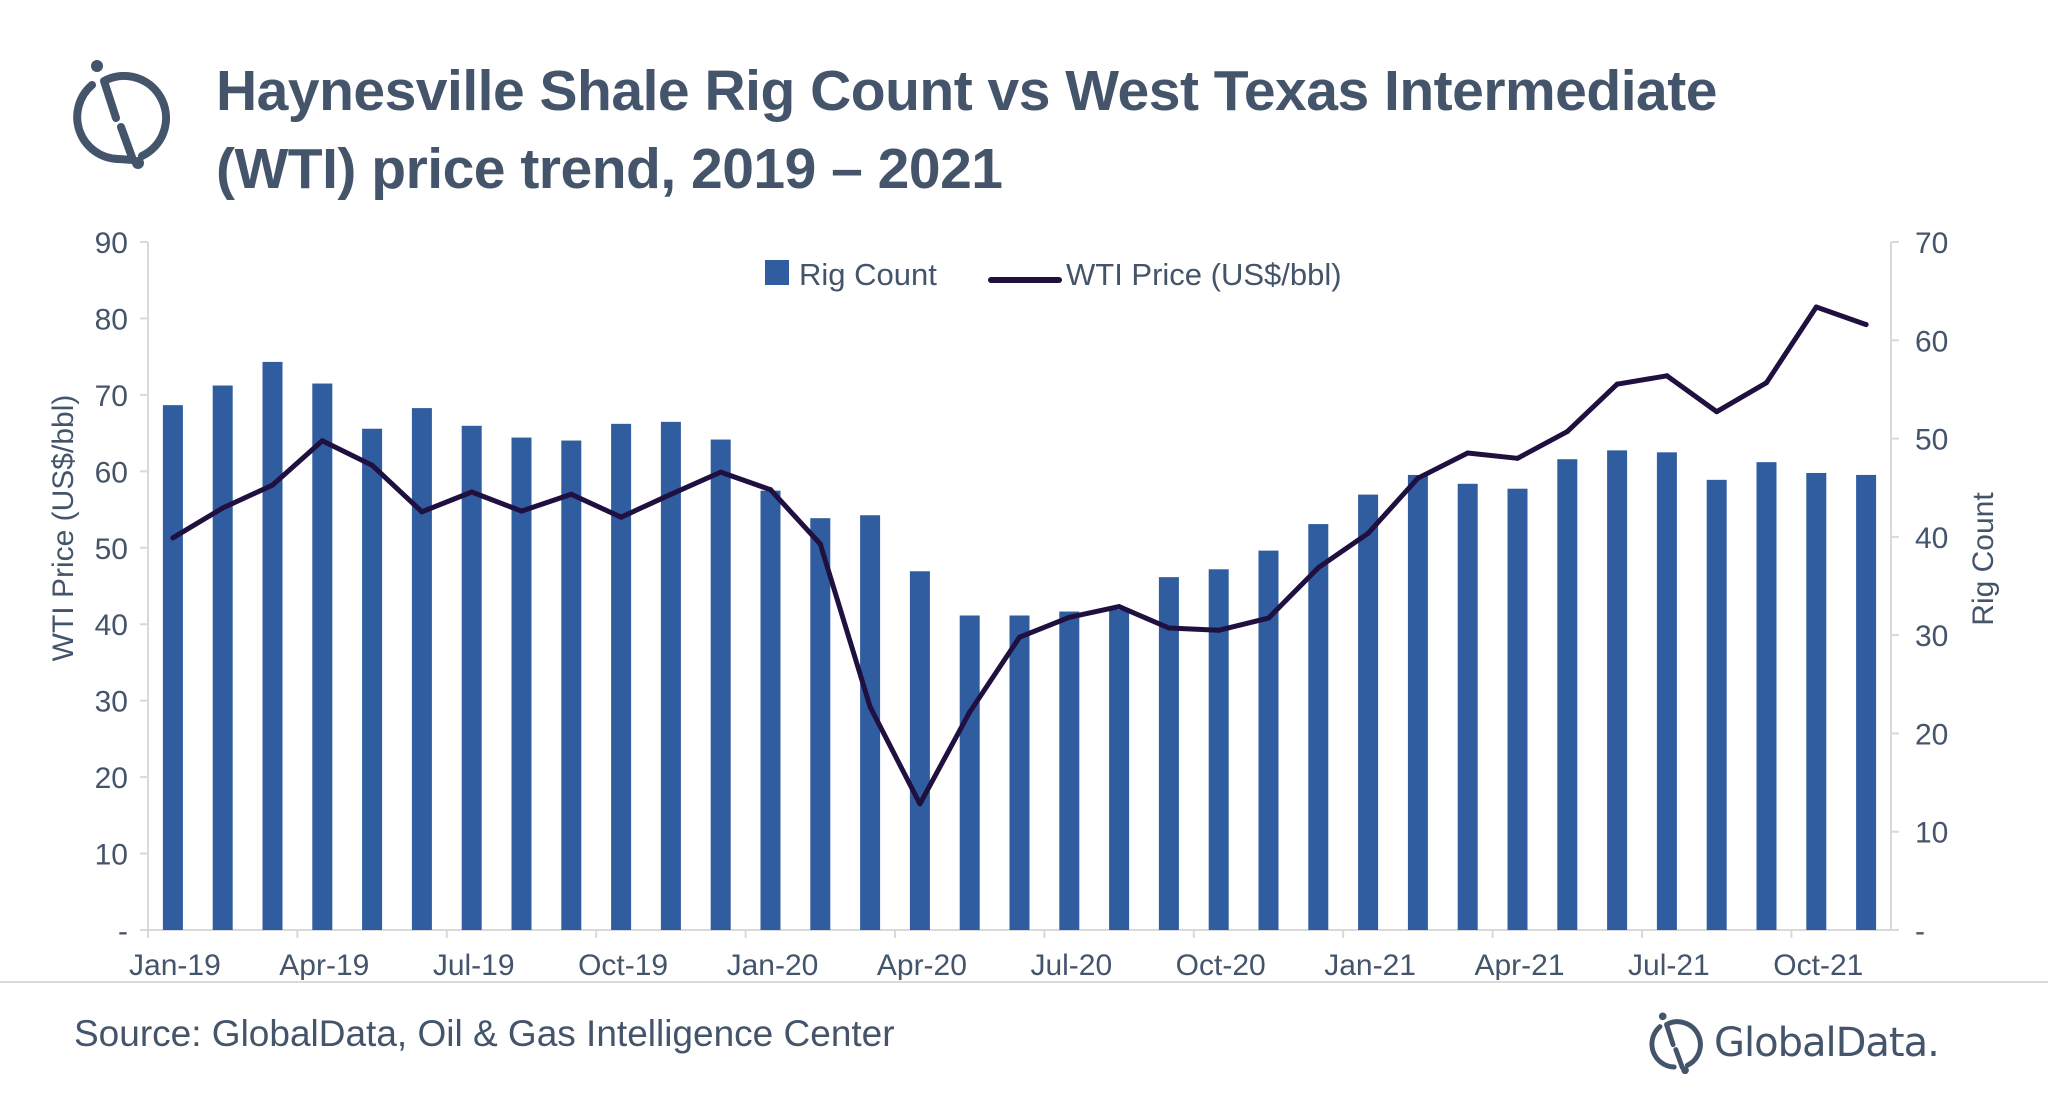  What do you see at coordinates (609, 169) in the screenshot?
I see `title-line-2: (WTI) price trend, 2019 – 2021` at bounding box center [609, 169].